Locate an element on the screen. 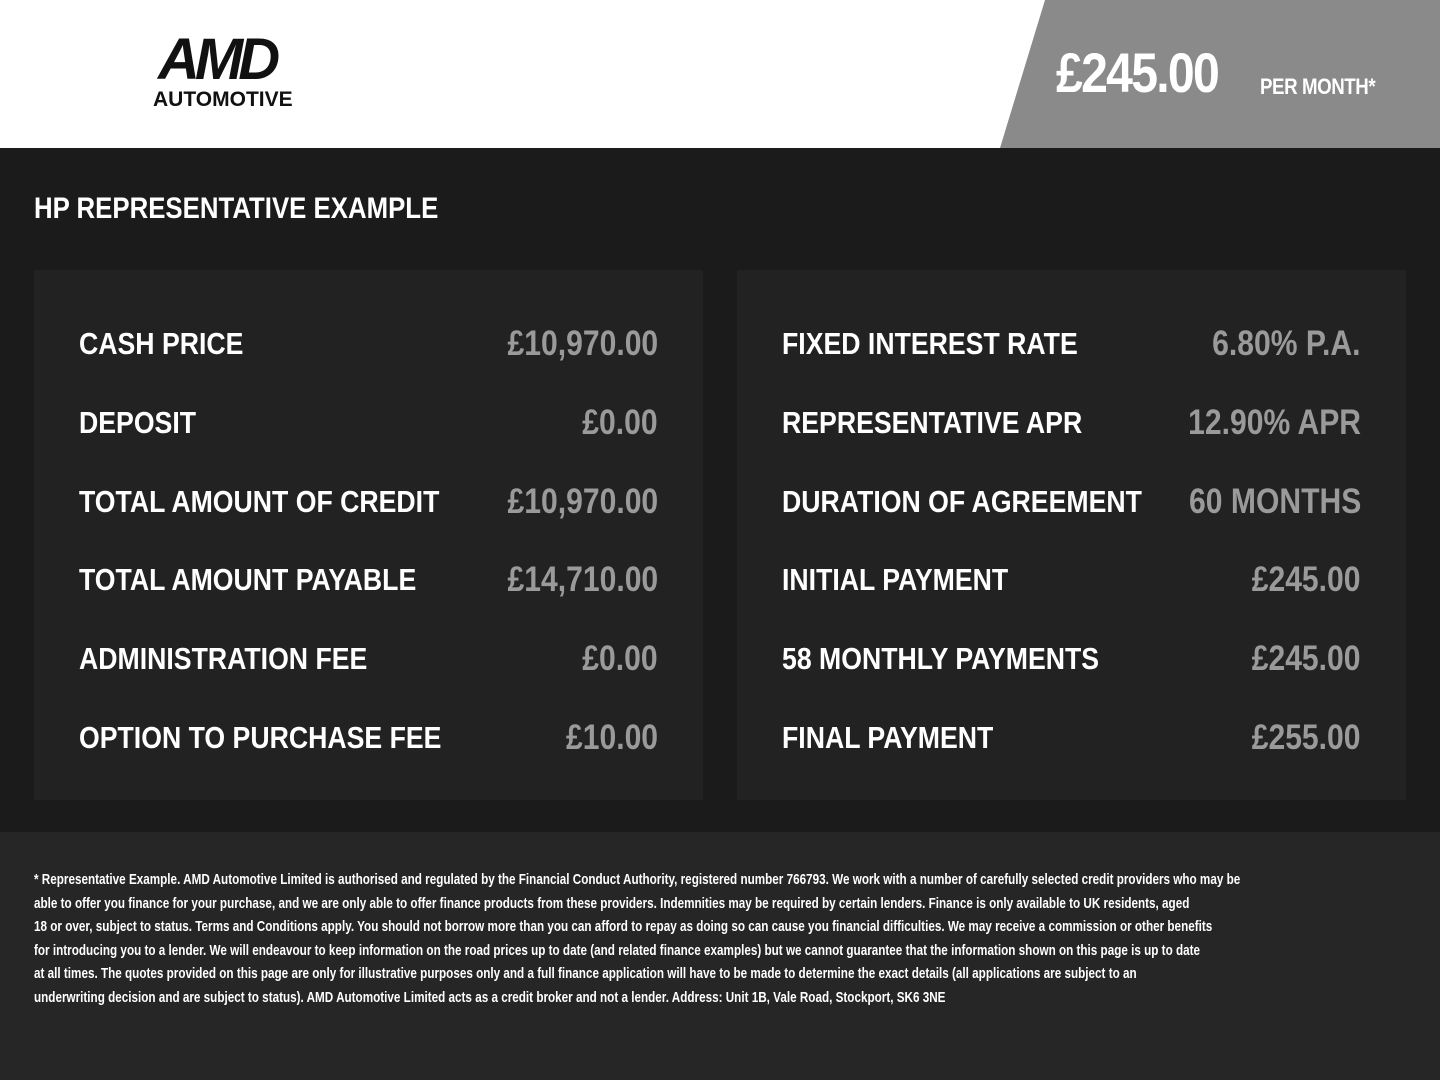 This screenshot has height=1080, width=1440. row-label: DEPOSIT is located at coordinates (138, 422).